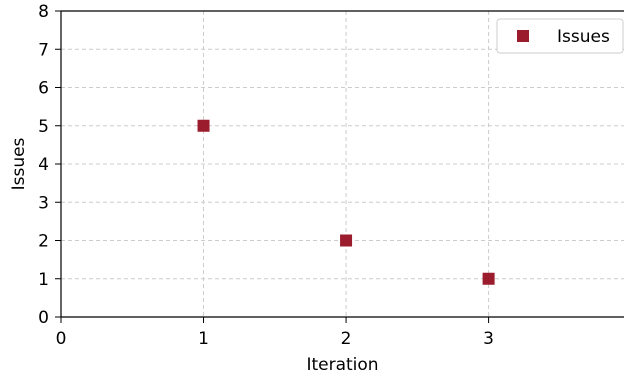 This screenshot has height=380, width=624. Describe the element at coordinates (43, 127) in the screenshot. I see `y-tick-label: 5` at that location.